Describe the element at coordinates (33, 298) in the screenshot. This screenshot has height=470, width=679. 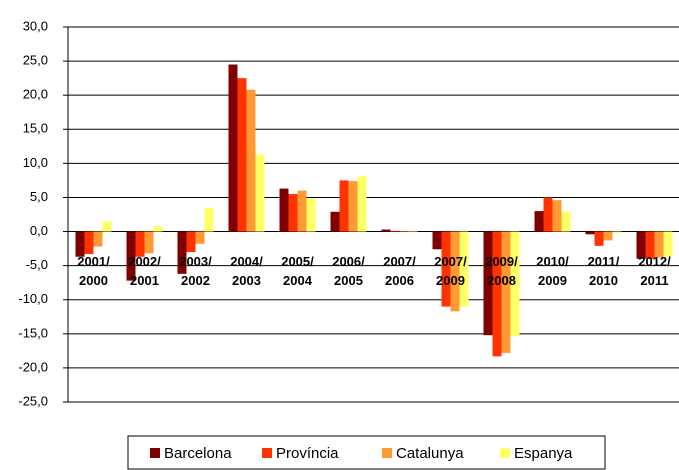
I see `y-tick-label: -10,0` at that location.